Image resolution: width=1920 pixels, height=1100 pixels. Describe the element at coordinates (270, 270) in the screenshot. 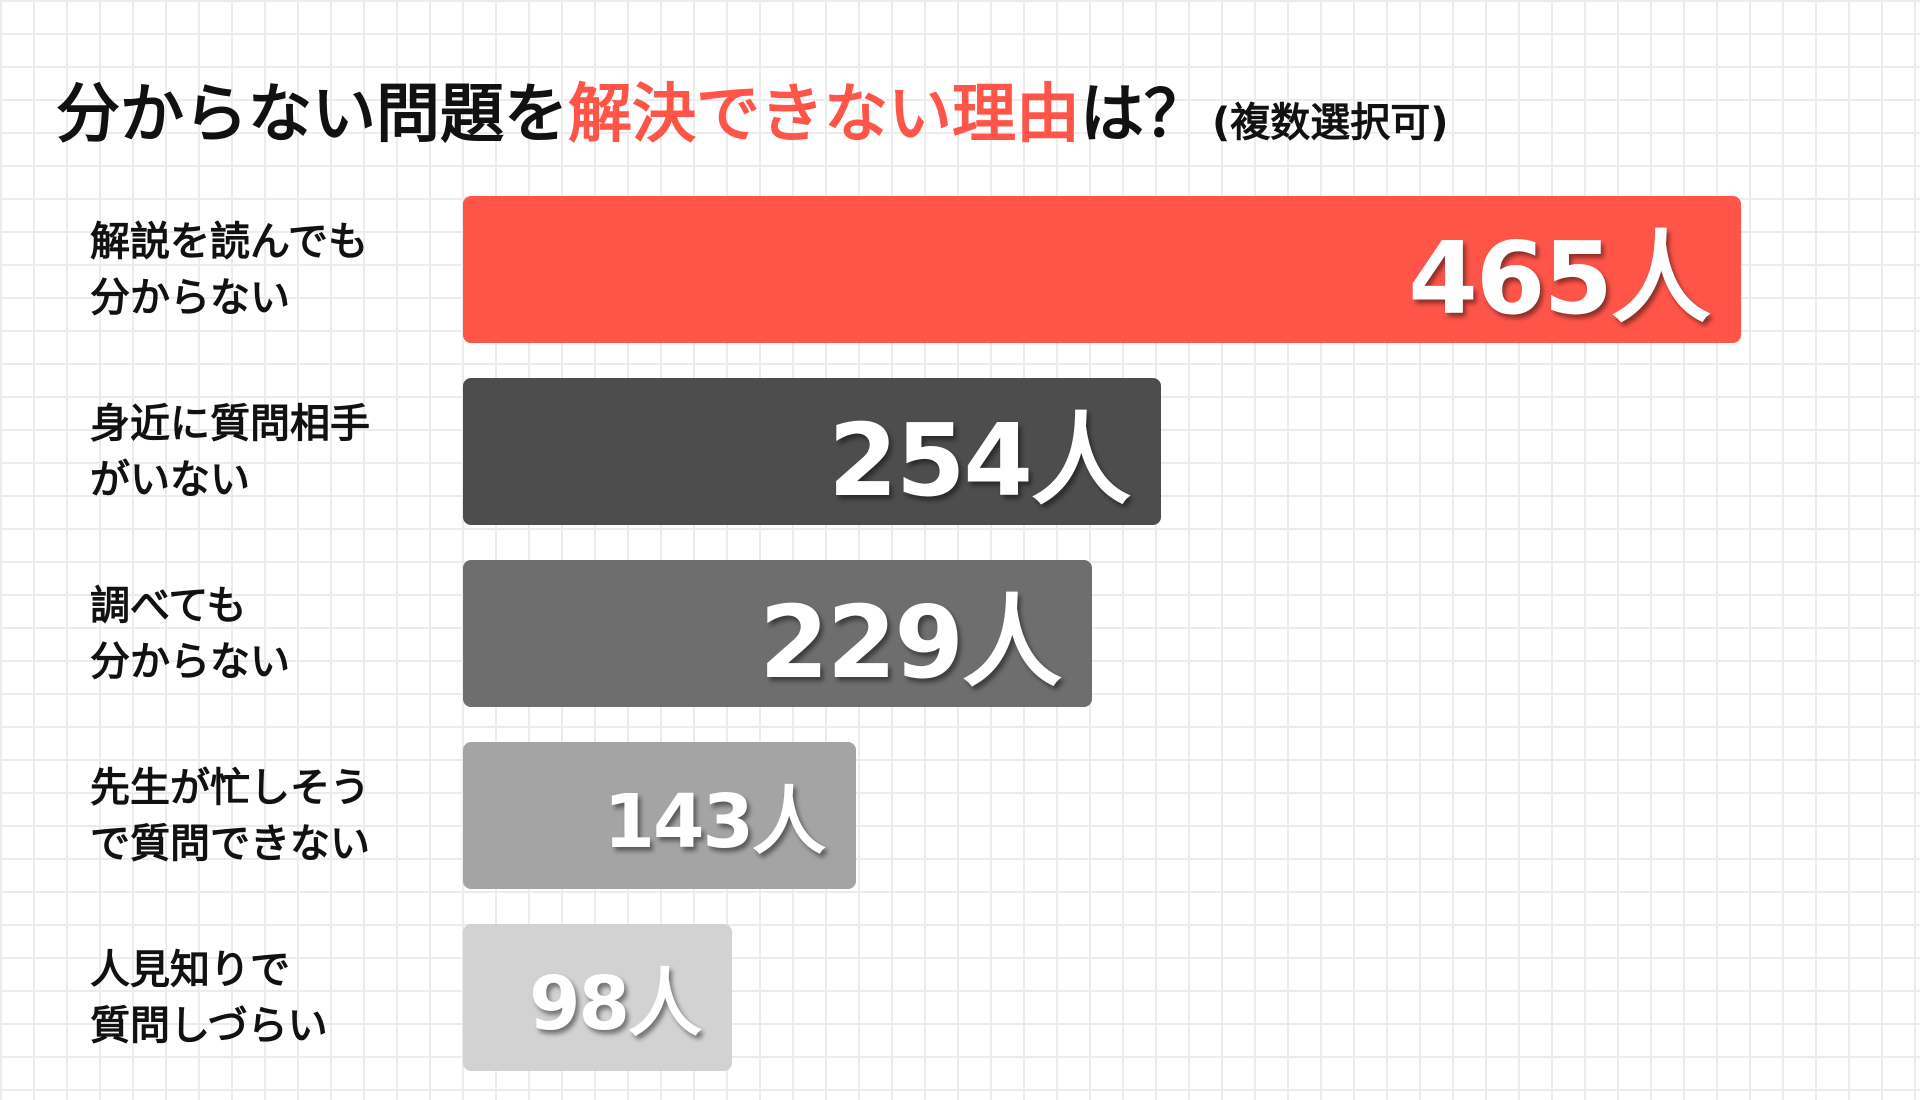

I see `category-label-1: 解説を読んでも 分からない` at that location.